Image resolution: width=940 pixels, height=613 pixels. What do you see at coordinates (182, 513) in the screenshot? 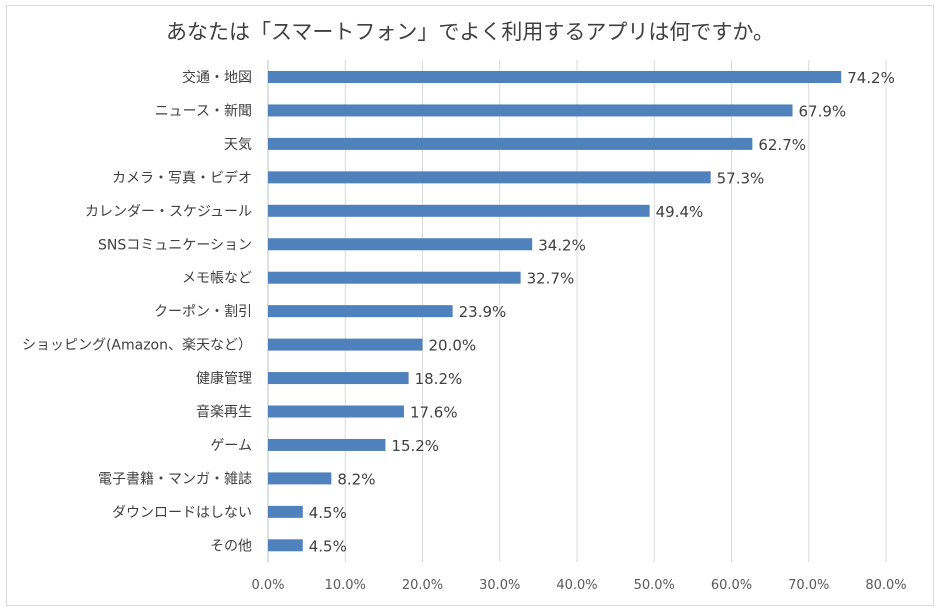
I see `category-label: ダウンロードはしない` at bounding box center [182, 513].